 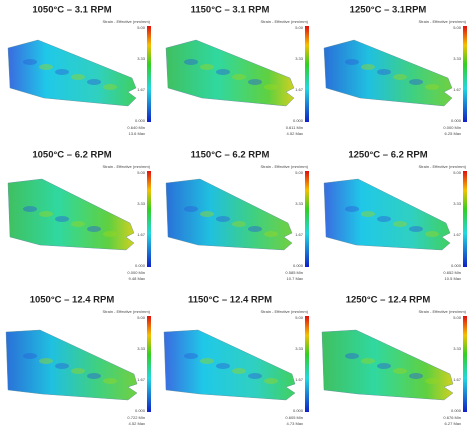 I want to click on max-label: 9.48 Max, so click(x=137, y=278).